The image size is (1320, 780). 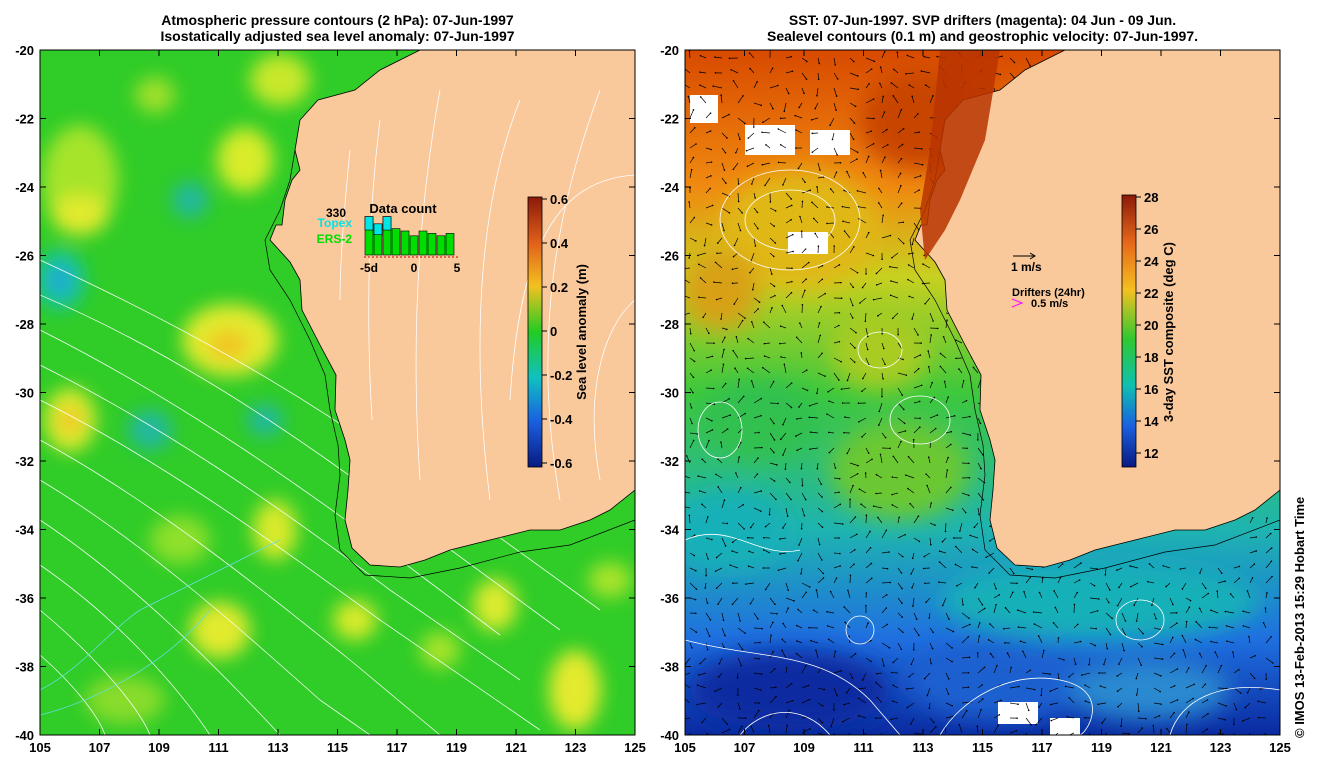 What do you see at coordinates (669, 256) in the screenshot?
I see `lat-tick-label: -26` at bounding box center [669, 256].